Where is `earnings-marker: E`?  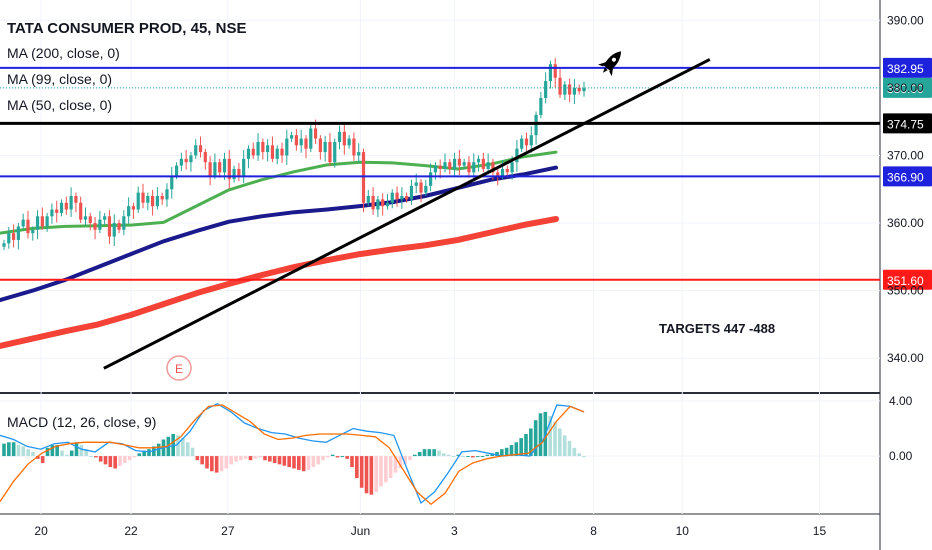 earnings-marker: E is located at coordinates (179, 368).